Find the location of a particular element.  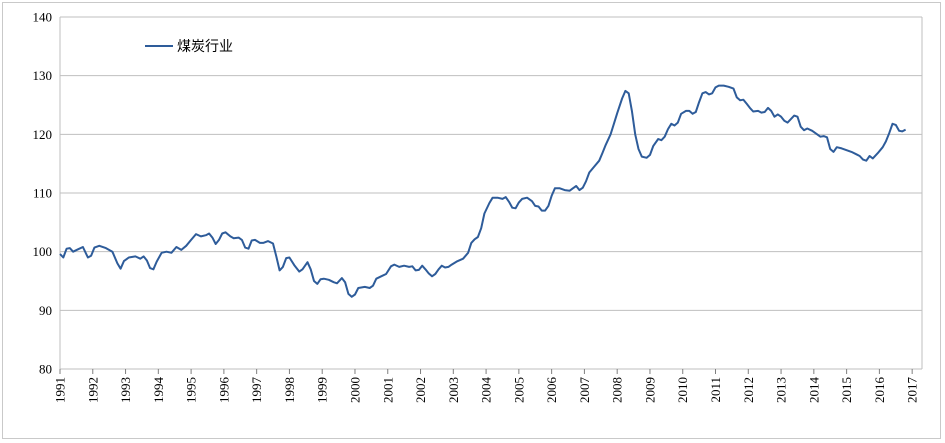

y-tick-label: 130 is located at coordinates (43, 75).